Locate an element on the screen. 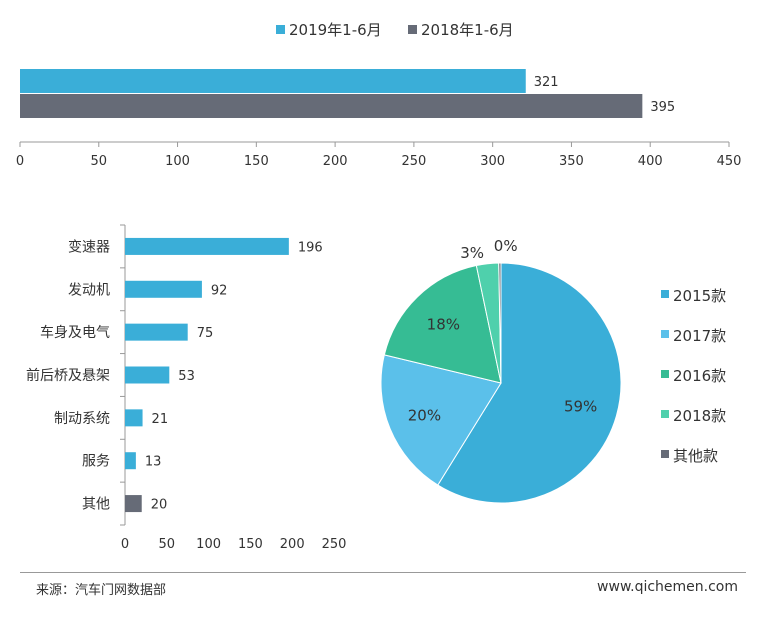 The height and width of the screenshot is (620, 770). category-label-3: 前后桥及悬架 is located at coordinates (68, 375).